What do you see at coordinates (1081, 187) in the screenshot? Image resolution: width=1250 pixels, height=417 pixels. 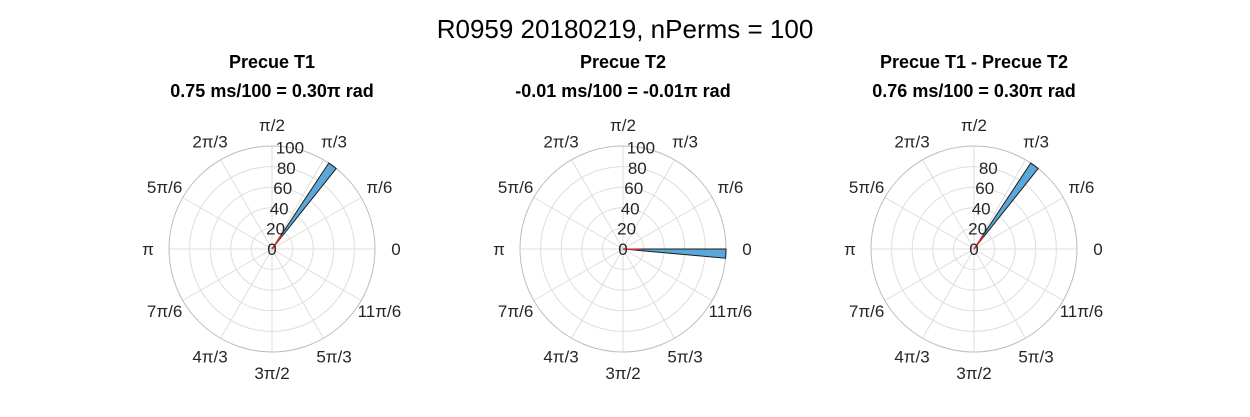 I see `theta-tick-label: π/6` at bounding box center [1081, 187].